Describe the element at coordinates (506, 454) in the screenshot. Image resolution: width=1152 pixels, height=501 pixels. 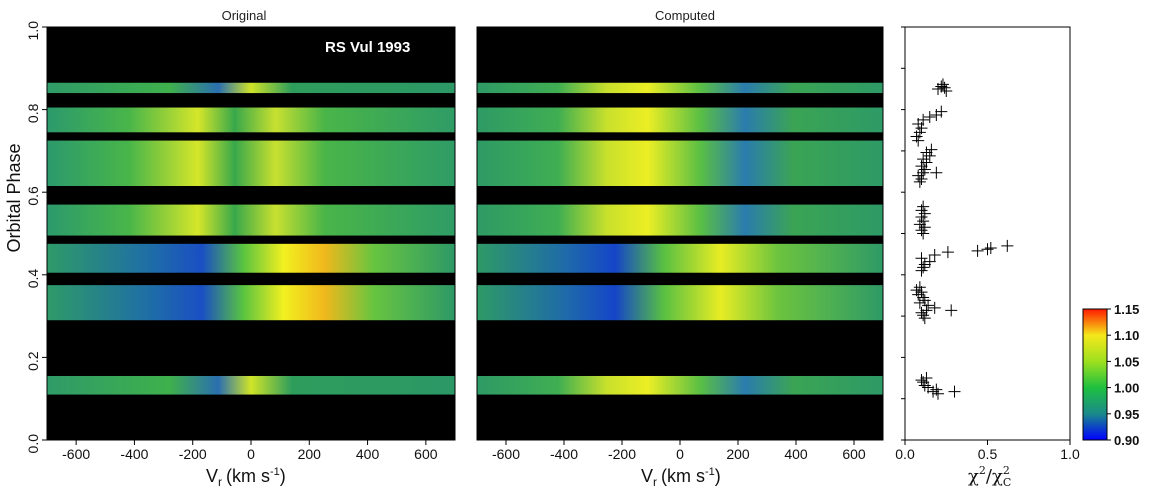
I see `x-tick-label: -600` at that location.